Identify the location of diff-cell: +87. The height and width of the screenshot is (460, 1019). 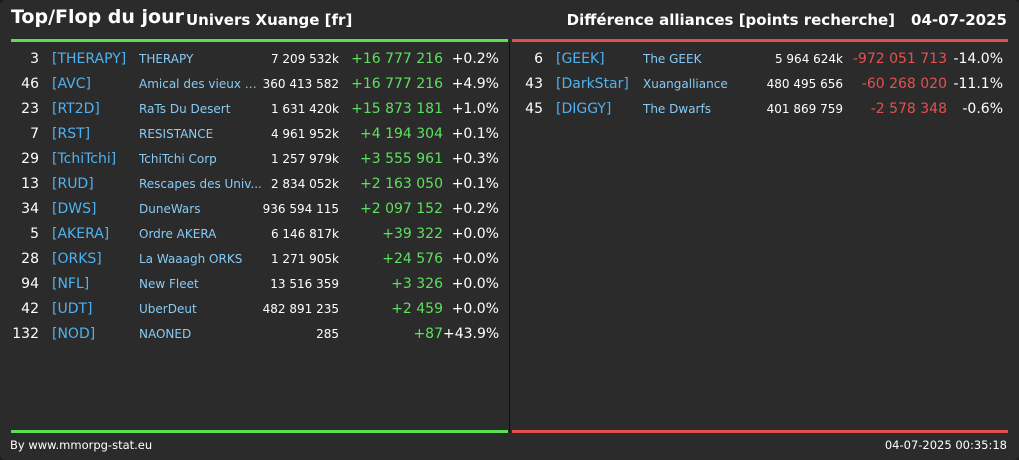
(428, 334).